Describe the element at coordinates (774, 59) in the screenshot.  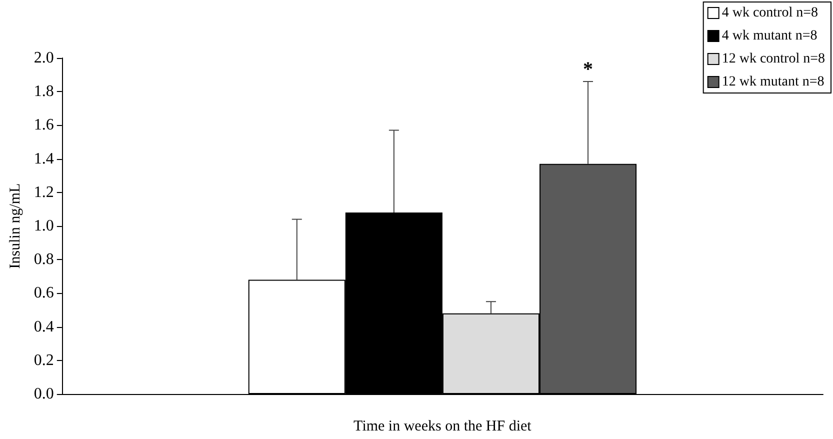
I see `legend-label: 12 wk control n=8` at that location.